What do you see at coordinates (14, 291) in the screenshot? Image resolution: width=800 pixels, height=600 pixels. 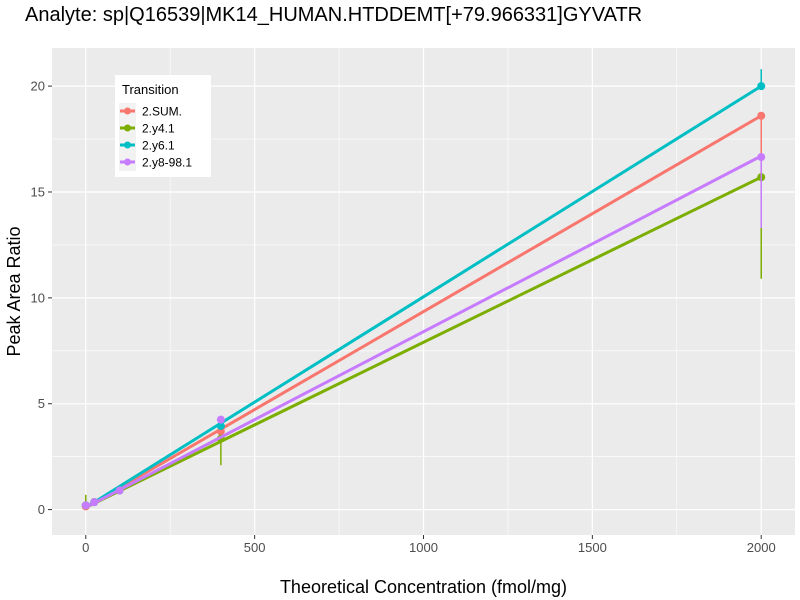 I see `y-axis-label: Peak Area Ratio` at bounding box center [14, 291].